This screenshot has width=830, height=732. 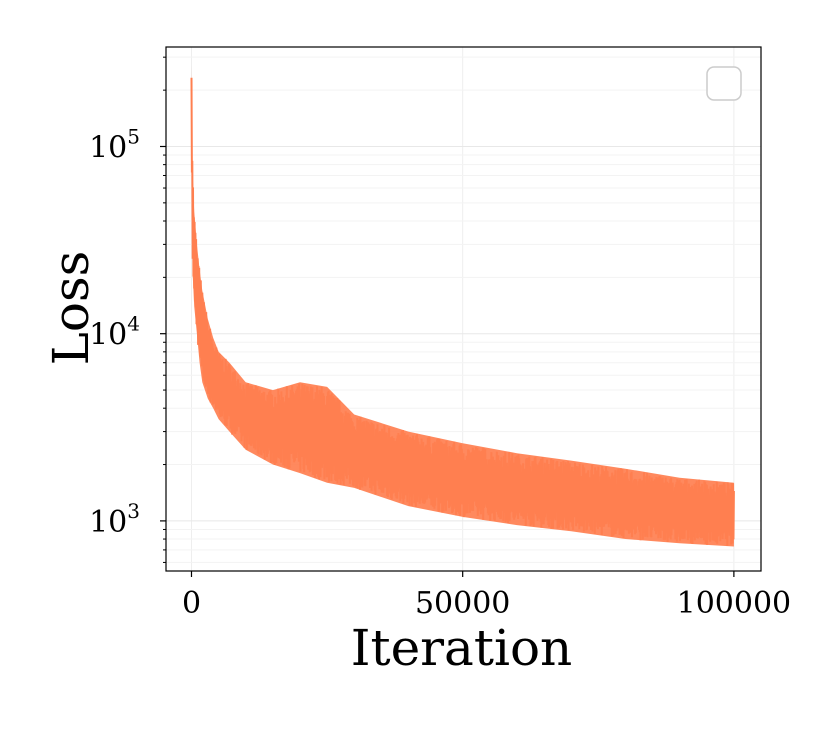 What do you see at coordinates (734, 603) in the screenshot?
I see `x-tick-label: 100000` at bounding box center [734, 603].